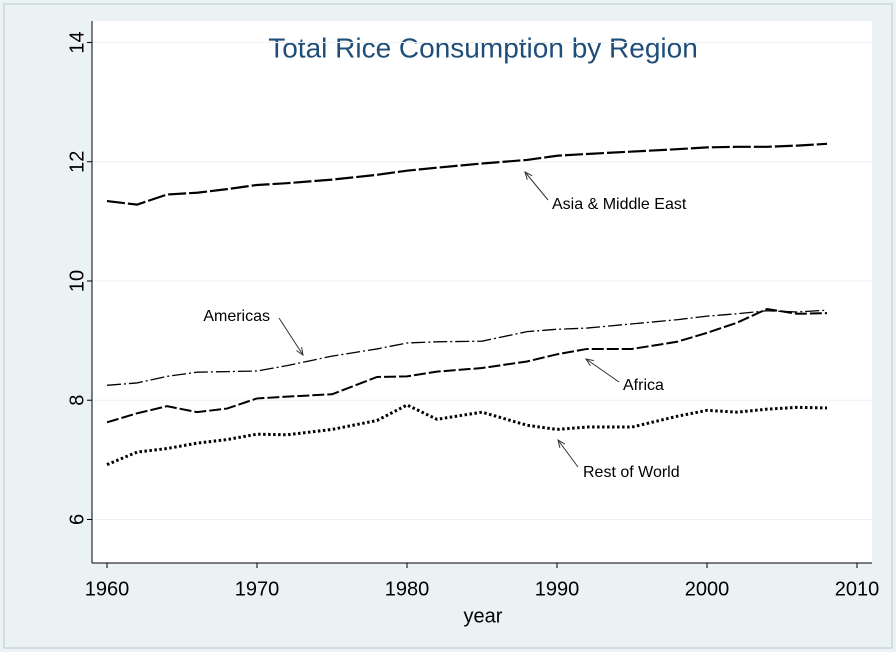 The height and width of the screenshot is (652, 896). I want to click on x-tick-label: 1960, so click(107, 589).